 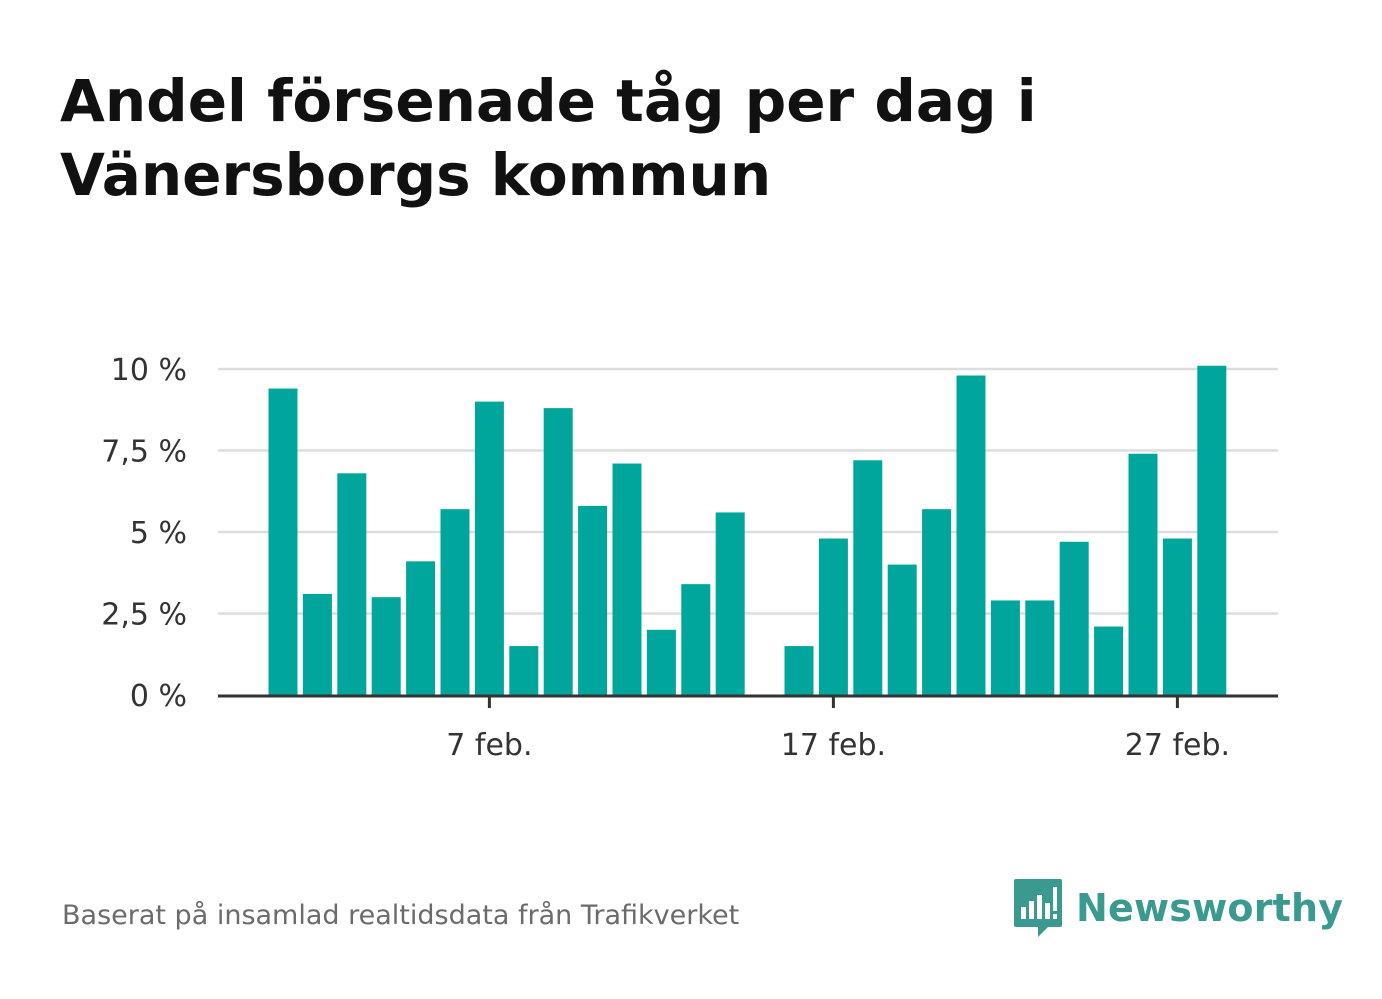 I want to click on newsworthy-bars-icon, so click(x=1038, y=908).